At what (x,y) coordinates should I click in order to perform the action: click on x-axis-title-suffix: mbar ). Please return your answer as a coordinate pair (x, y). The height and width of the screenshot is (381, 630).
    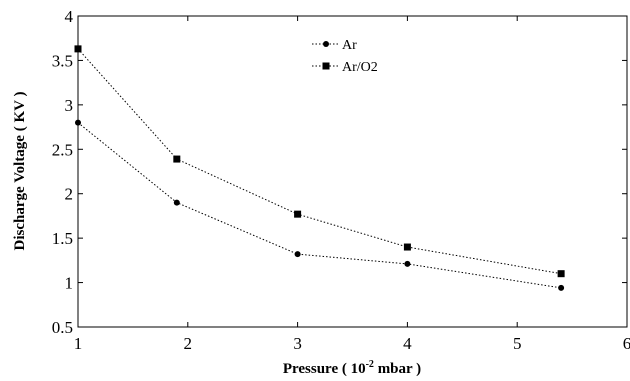
    Looking at the image, I should click on (397, 369).